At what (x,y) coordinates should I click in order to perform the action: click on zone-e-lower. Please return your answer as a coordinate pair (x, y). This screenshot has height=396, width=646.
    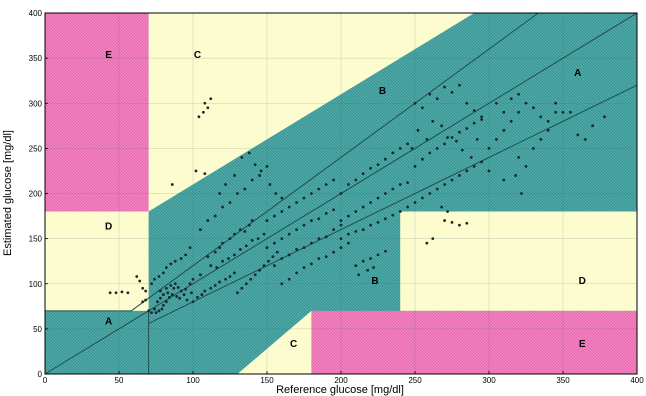
    Looking at the image, I should click on (474, 342).